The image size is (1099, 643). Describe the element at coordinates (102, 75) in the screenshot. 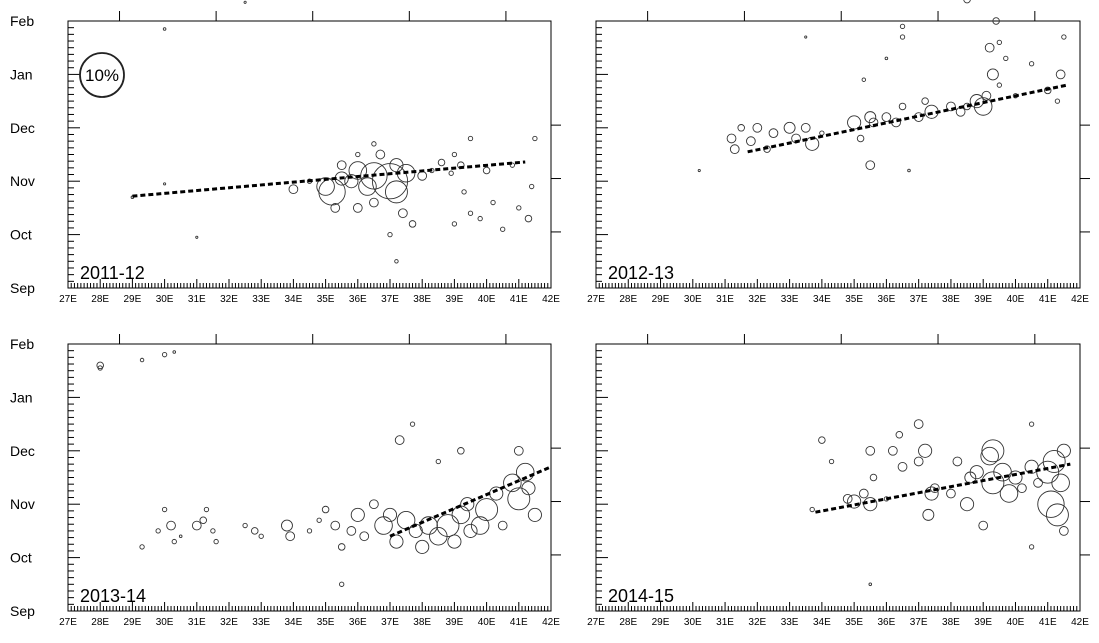

I see `legend-circle` at that location.